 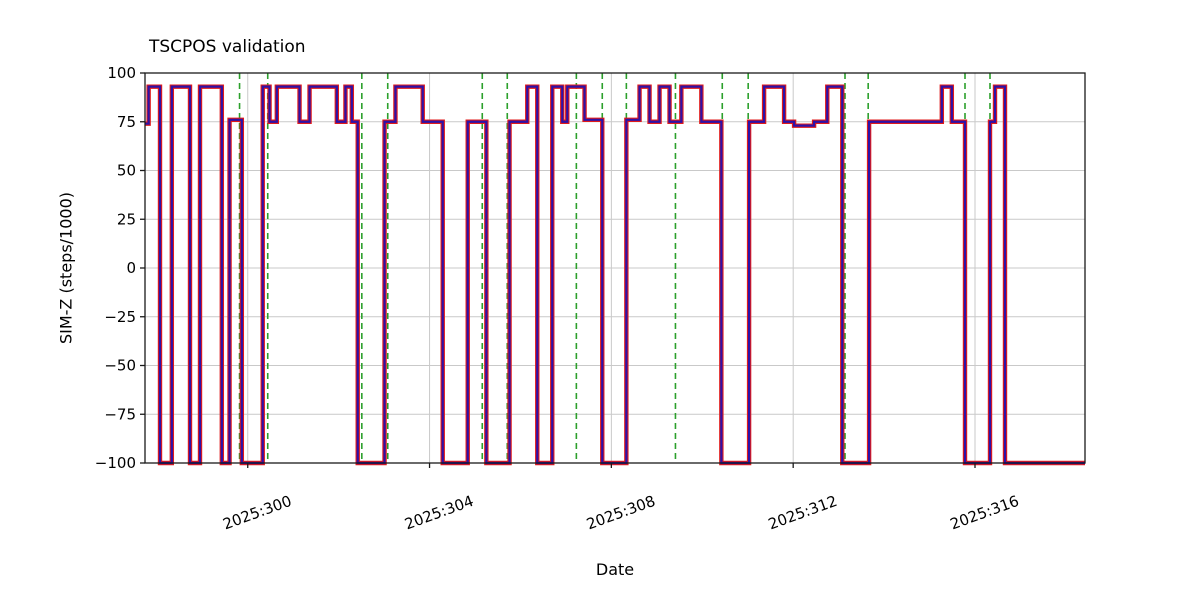 I want to click on y-tick-label: −50, so click(x=120, y=366).